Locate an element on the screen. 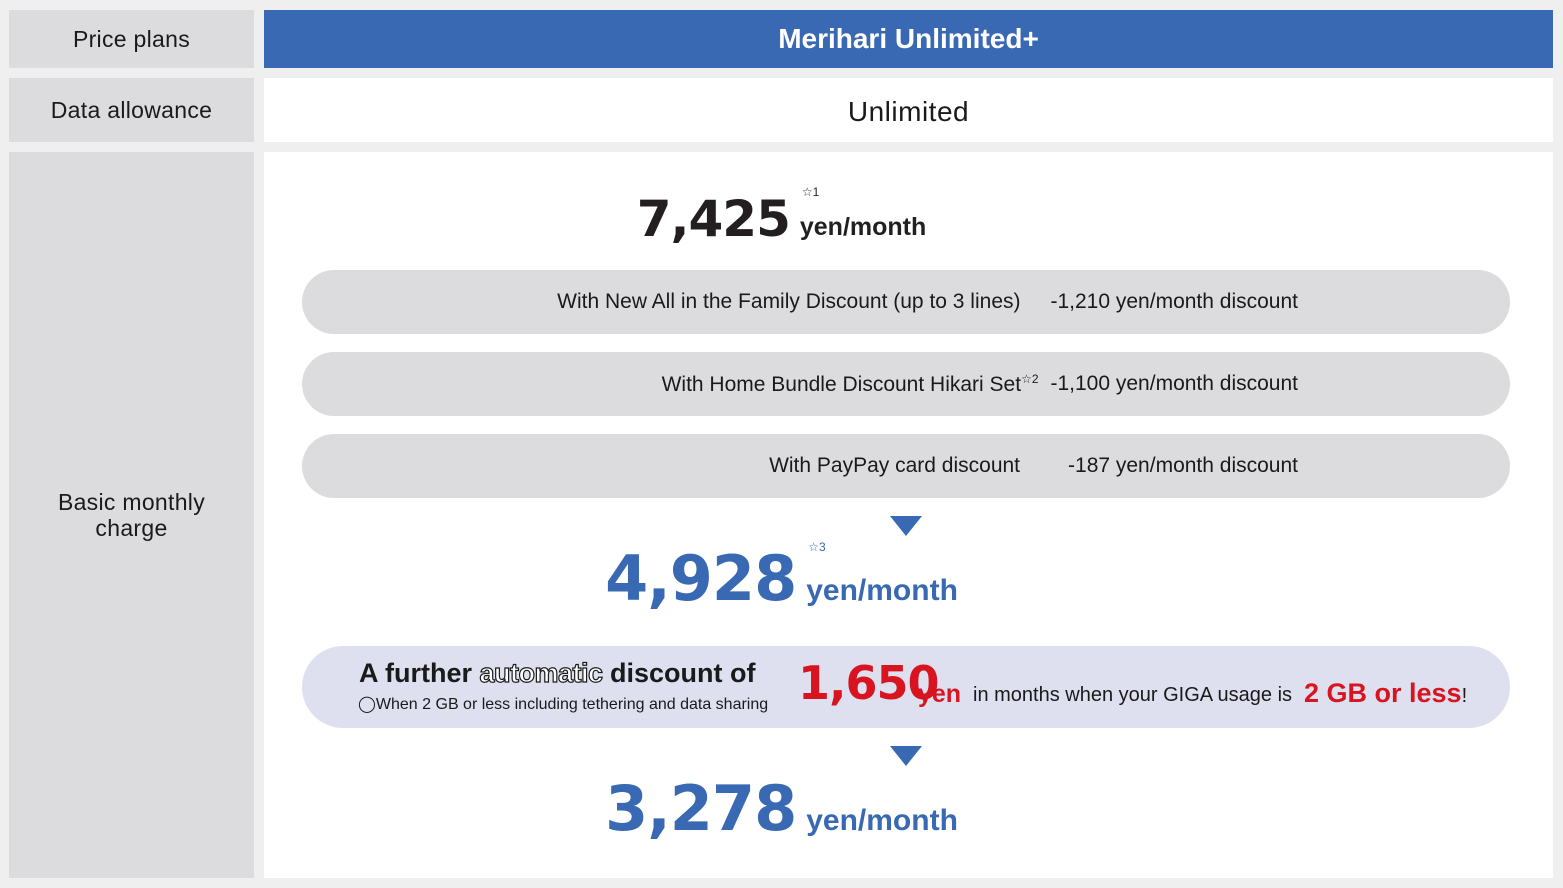 This screenshot has height=888, width=1563. discount-hikari-desc: With Home Bundle Discount Hikari Set☆2 is located at coordinates (850, 383).